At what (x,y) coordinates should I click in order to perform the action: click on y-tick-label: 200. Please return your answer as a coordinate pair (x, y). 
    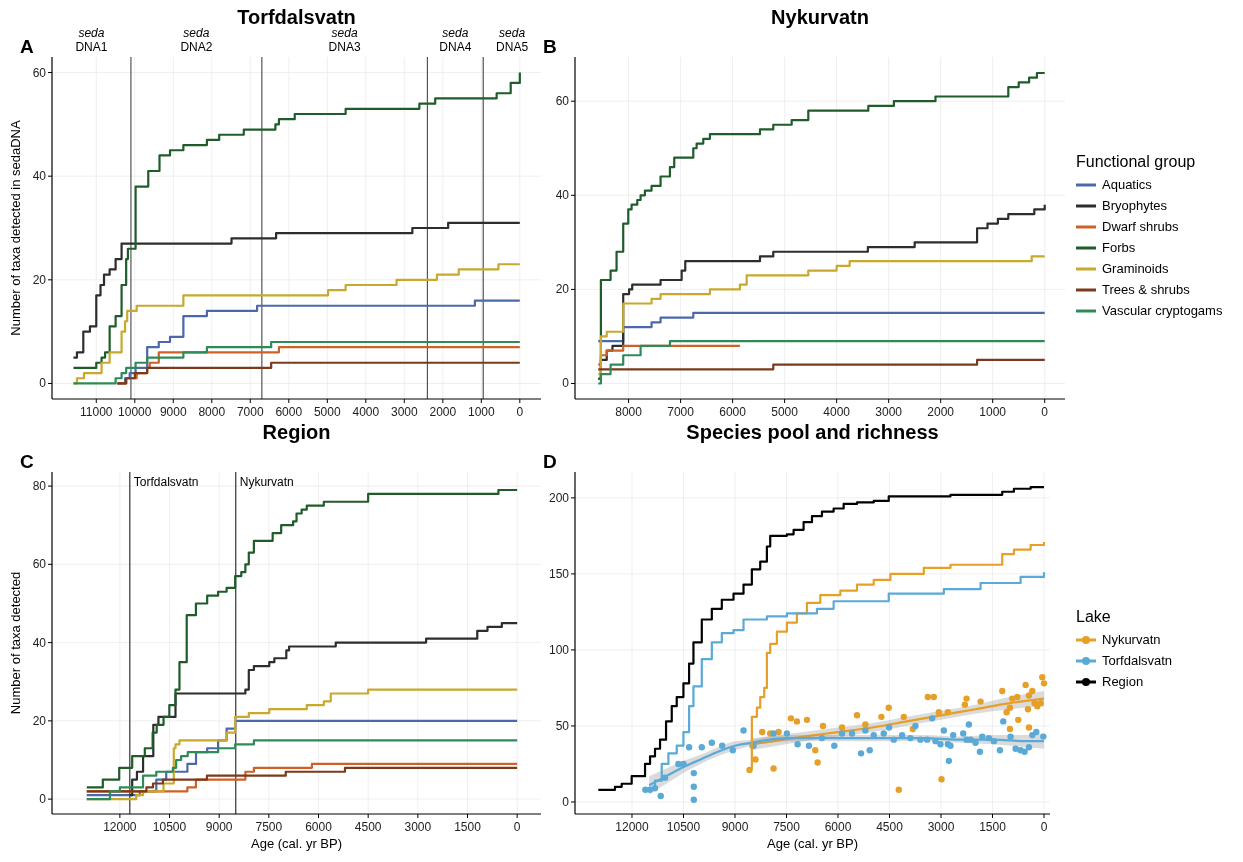
    Looking at the image, I should click on (559, 497).